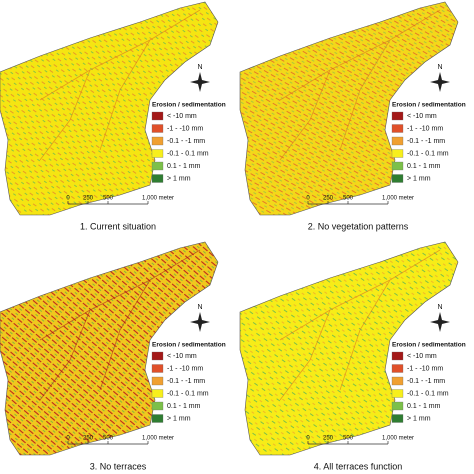 This screenshot has height=474, width=474. Describe the element at coordinates (118, 466) in the screenshot. I see `panel-caption: 3. No terraces` at that location.